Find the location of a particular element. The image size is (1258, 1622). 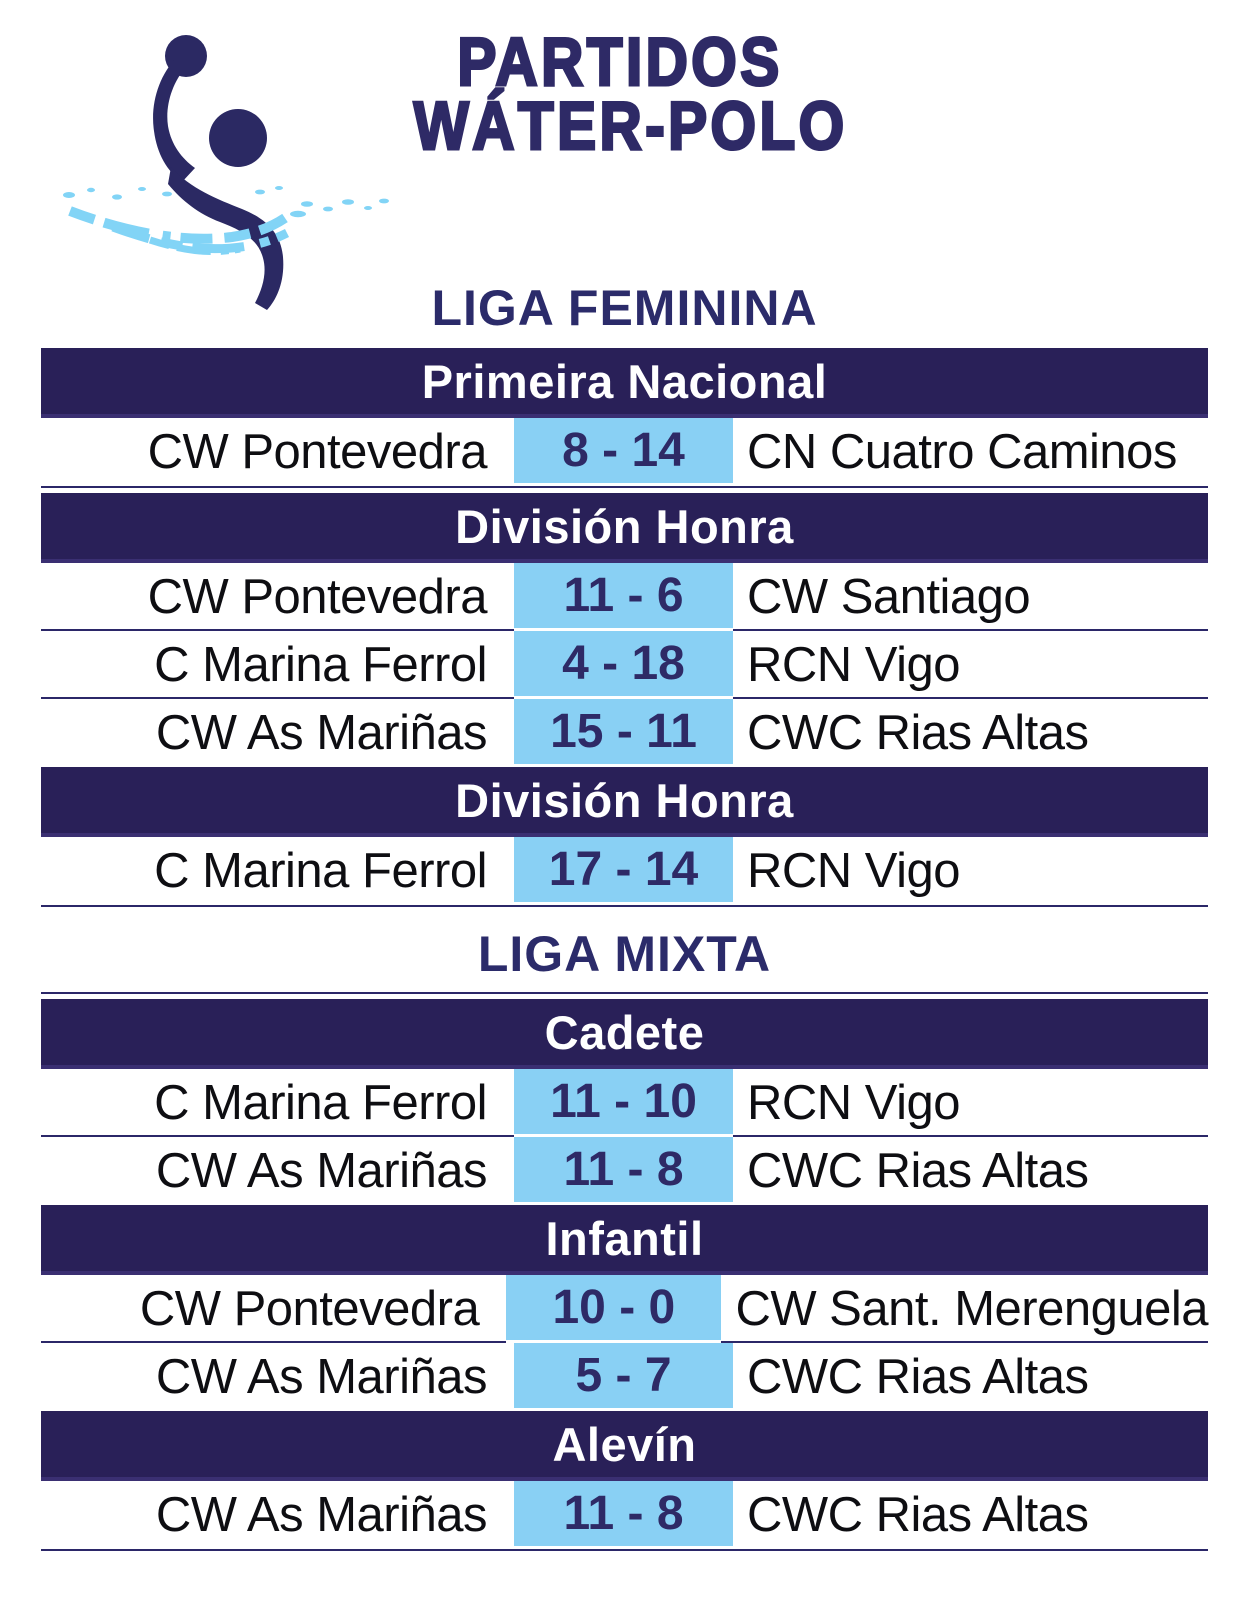

title-line-1: PARTIDOS is located at coordinates (619, 62).